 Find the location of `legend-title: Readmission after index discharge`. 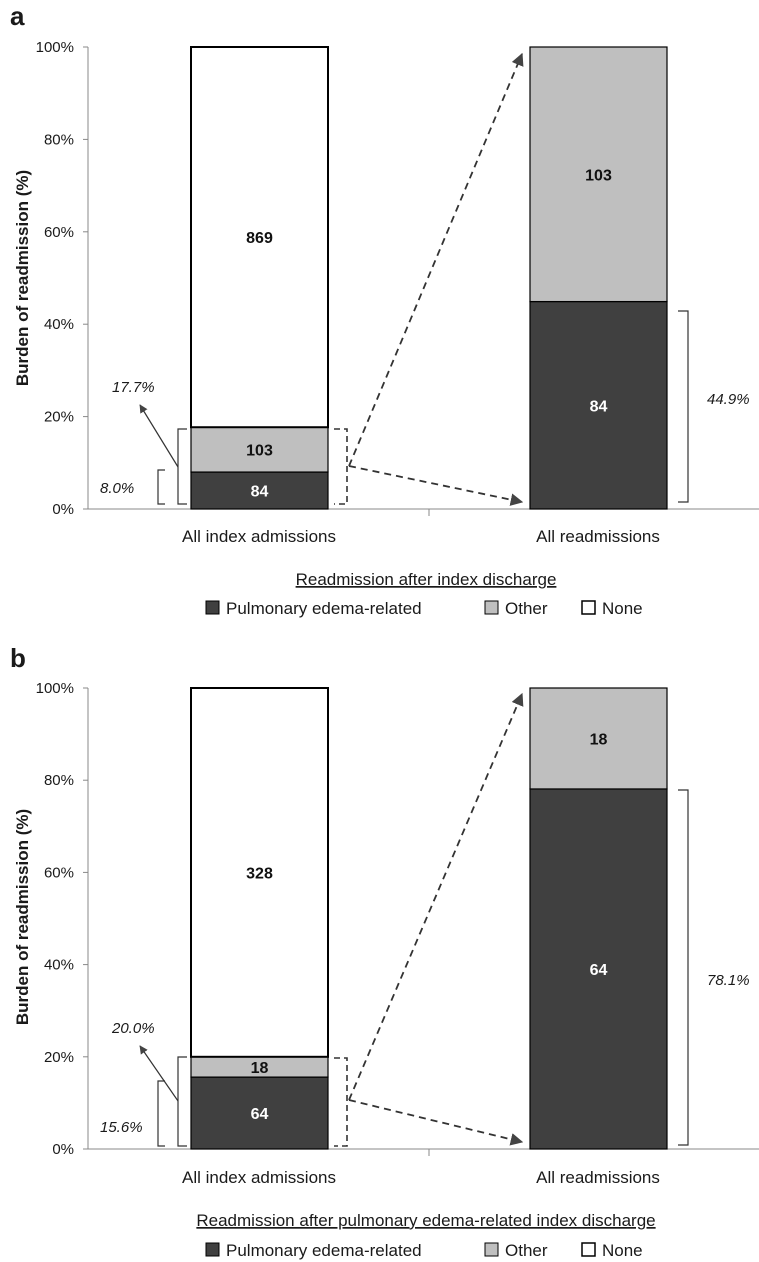

legend-title: Readmission after index discharge is located at coordinates (426, 579).